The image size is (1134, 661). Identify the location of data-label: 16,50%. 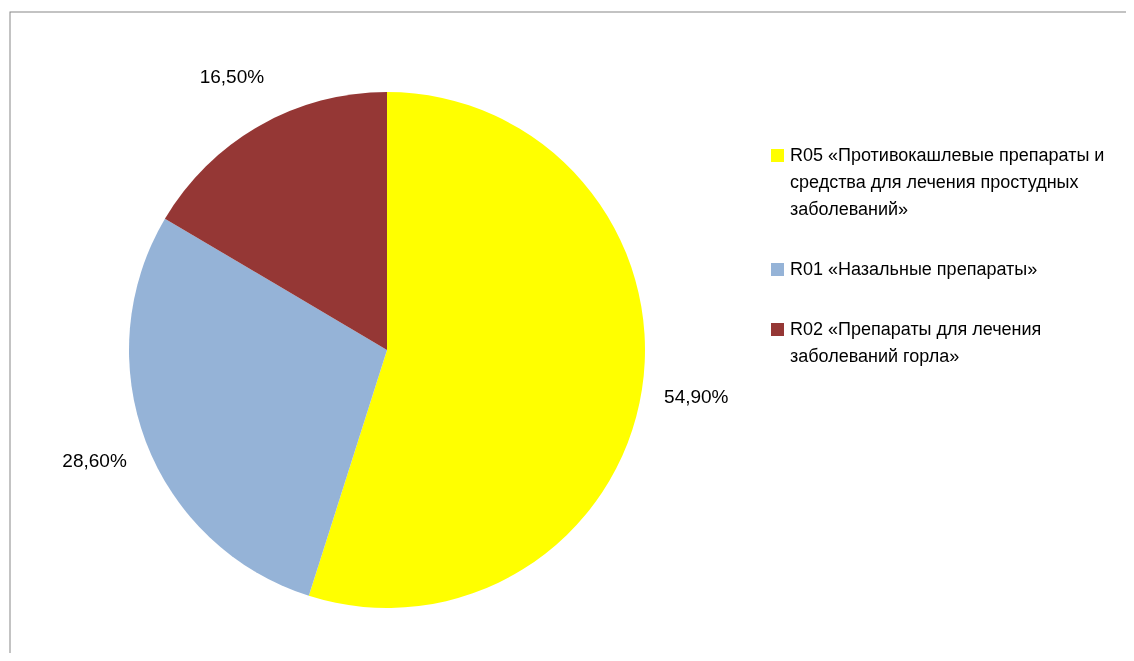
(232, 77).